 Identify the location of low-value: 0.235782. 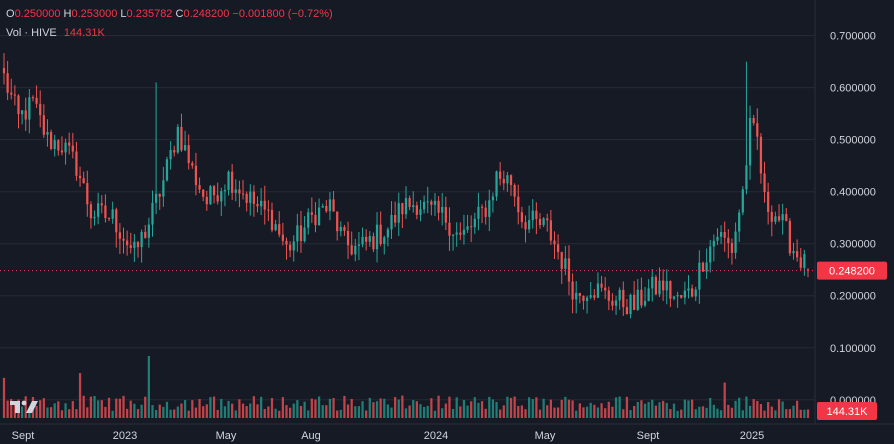
(149, 14).